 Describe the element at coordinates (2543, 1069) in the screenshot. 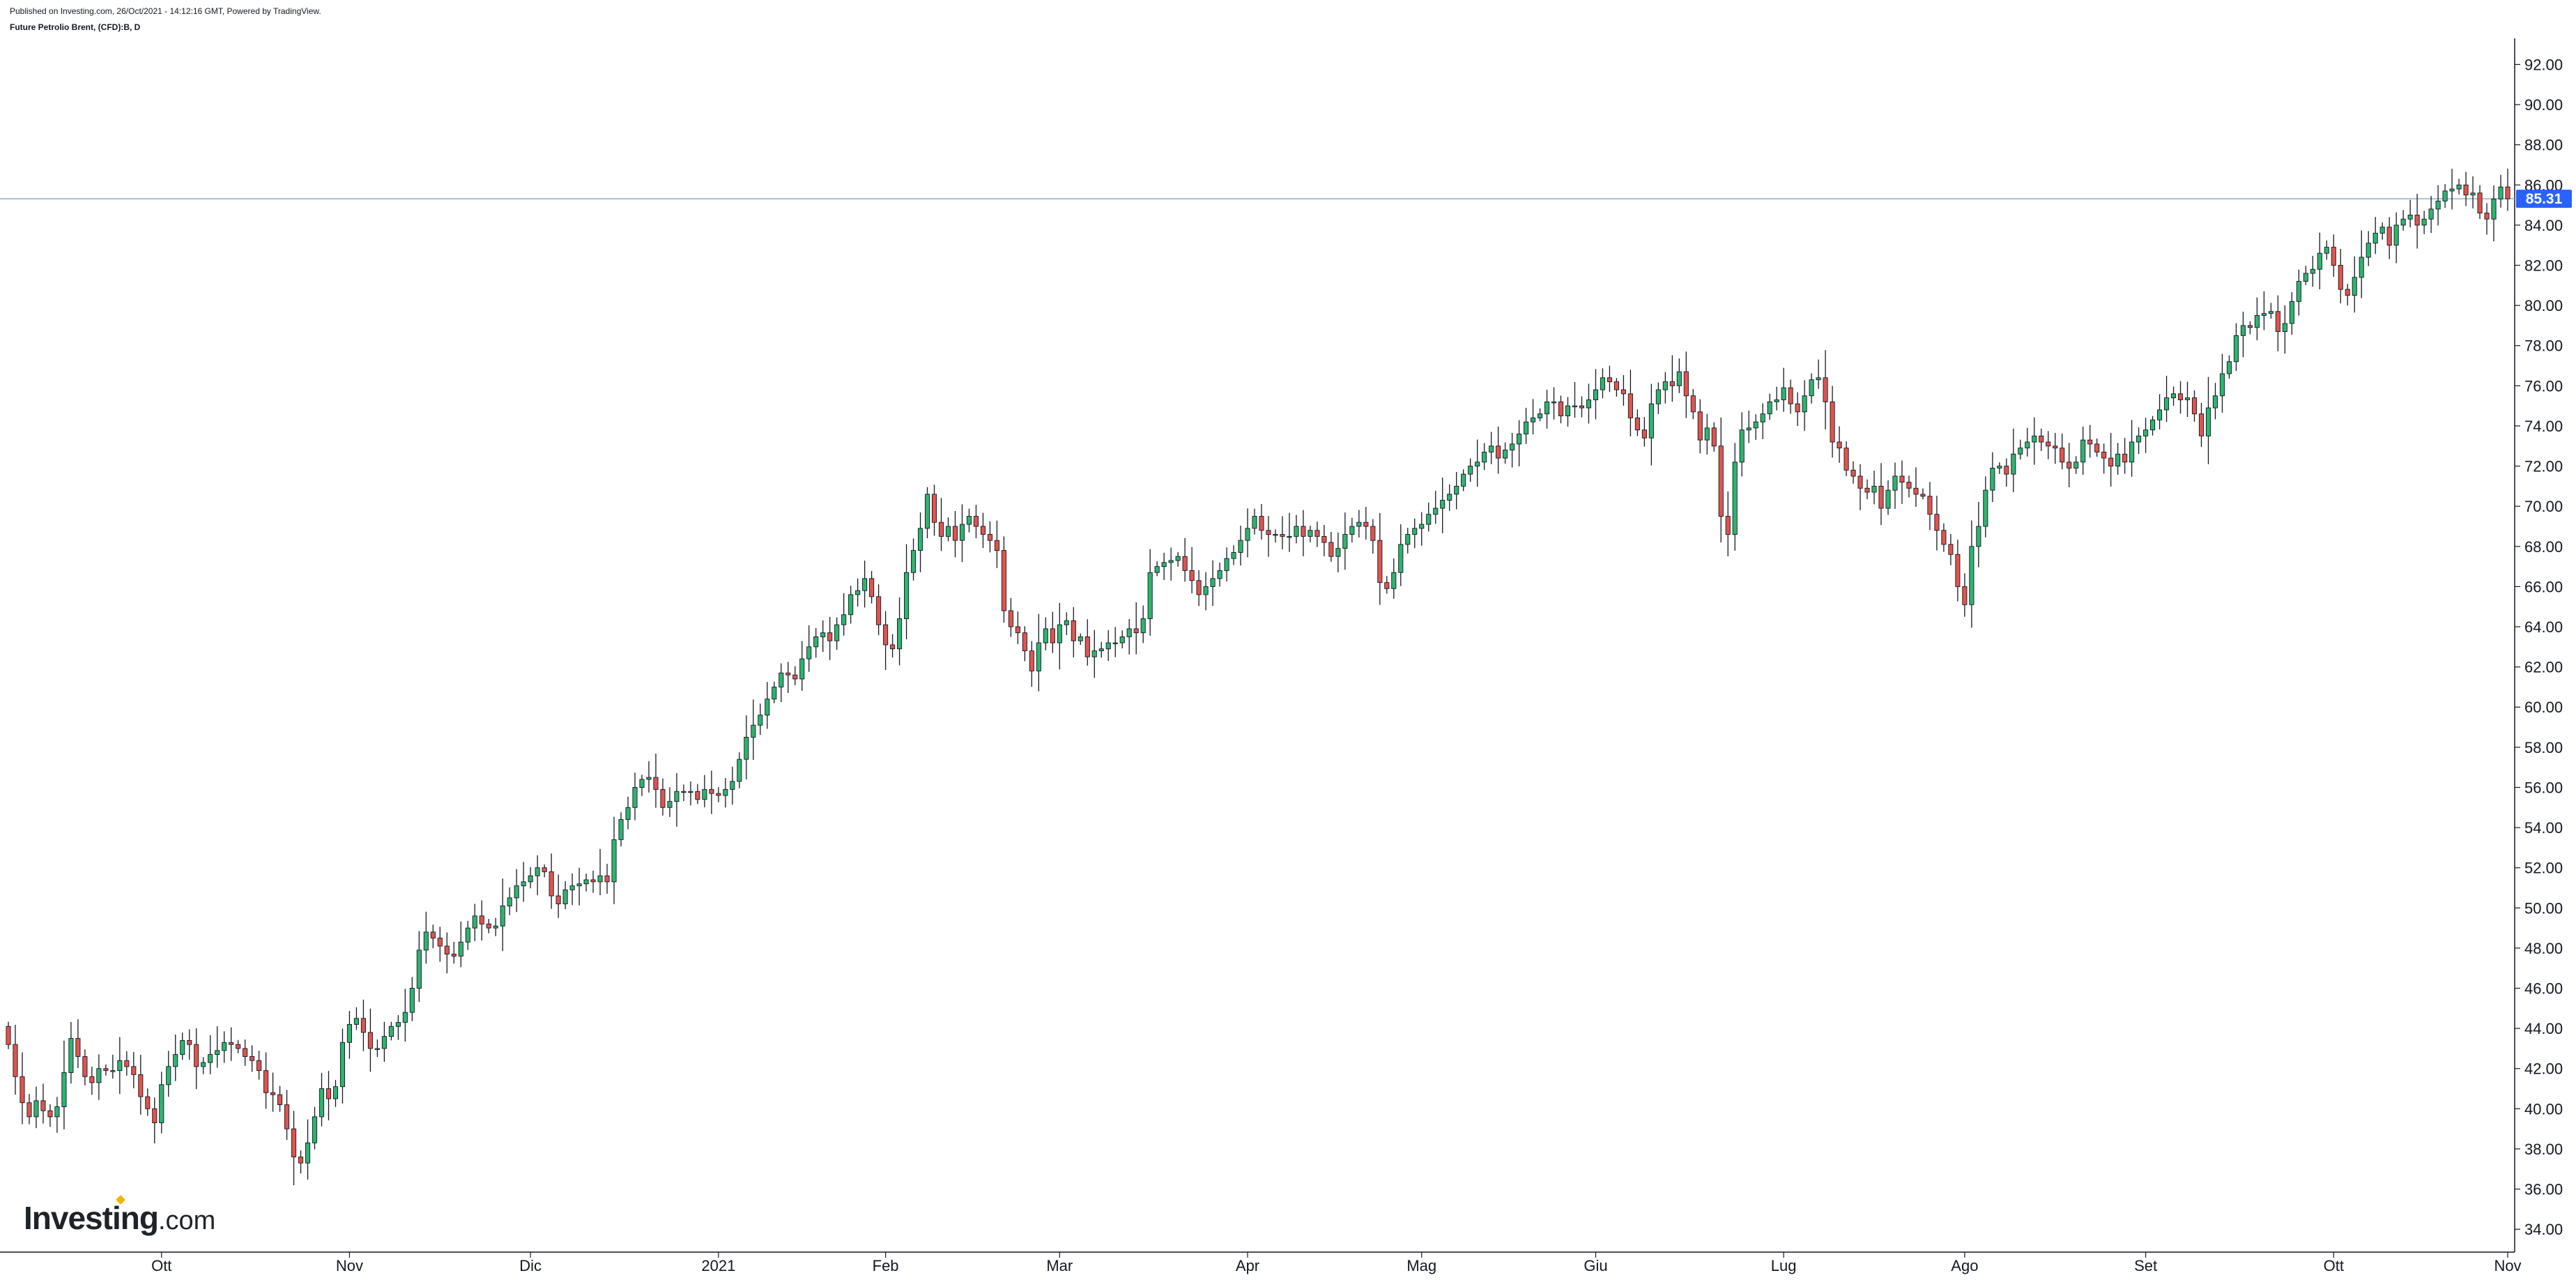

I see `y-tick-label: 42.00` at that location.